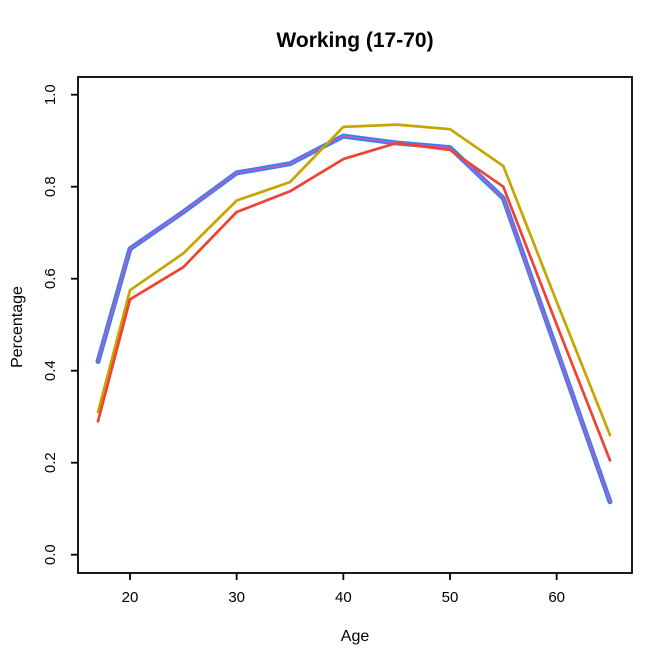 The width and height of the screenshot is (672, 671). What do you see at coordinates (50, 94) in the screenshot?
I see `y-tick-label: 1.0` at bounding box center [50, 94].